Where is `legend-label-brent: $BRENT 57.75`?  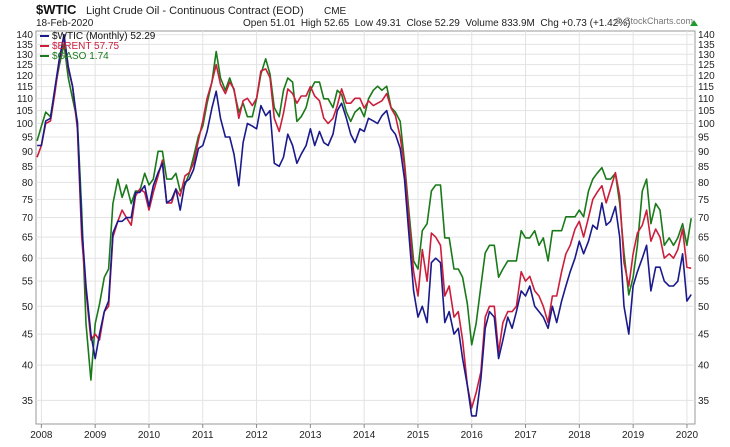
legend-label-brent: $BRENT 57.75 is located at coordinates (86, 46).